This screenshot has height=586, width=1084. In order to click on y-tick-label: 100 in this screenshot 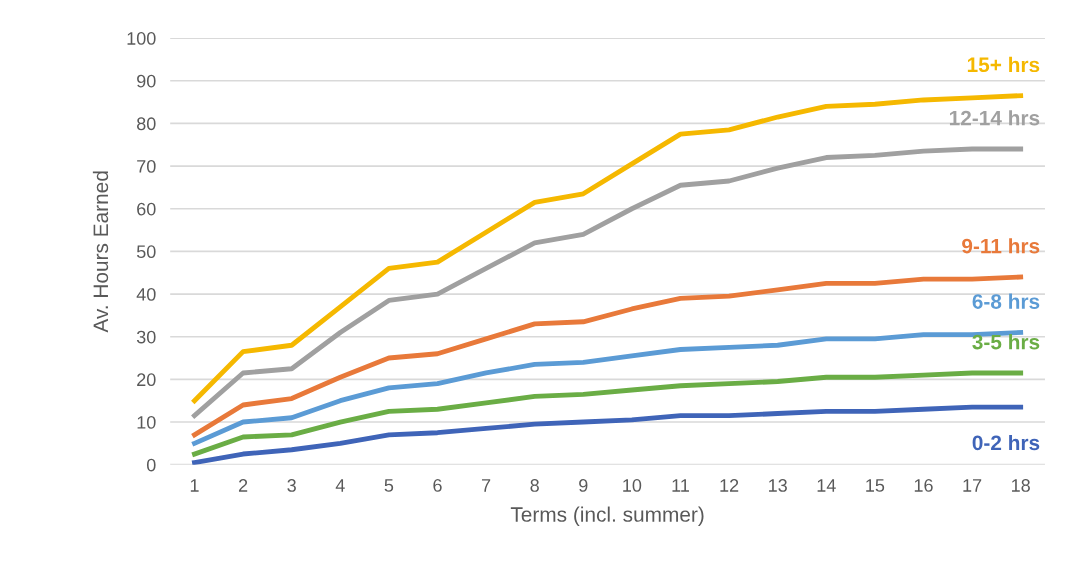, I will do `click(141, 38)`.